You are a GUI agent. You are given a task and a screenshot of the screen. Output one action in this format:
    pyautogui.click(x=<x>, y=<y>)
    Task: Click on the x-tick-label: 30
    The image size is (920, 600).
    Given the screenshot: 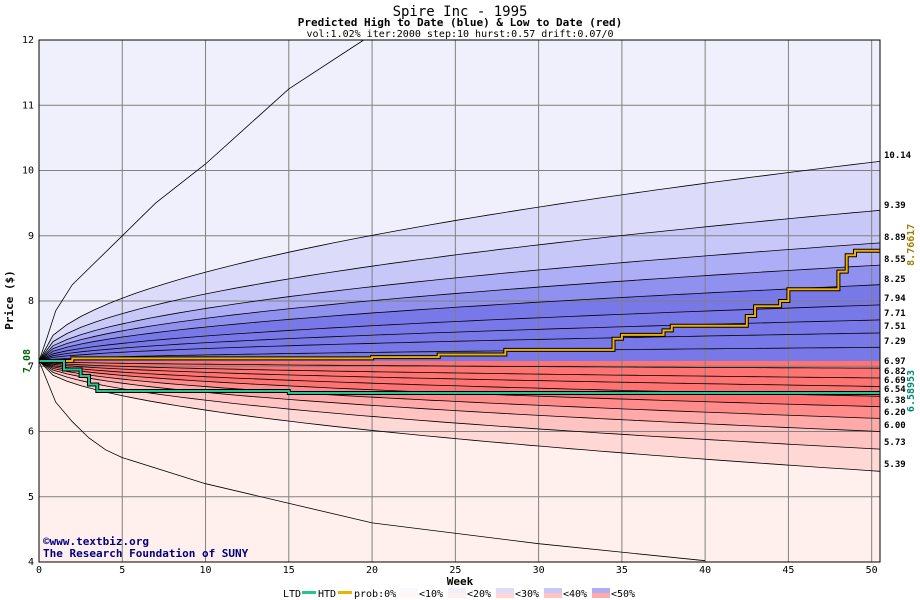 What is the action you would take?
    pyautogui.click(x=539, y=570)
    